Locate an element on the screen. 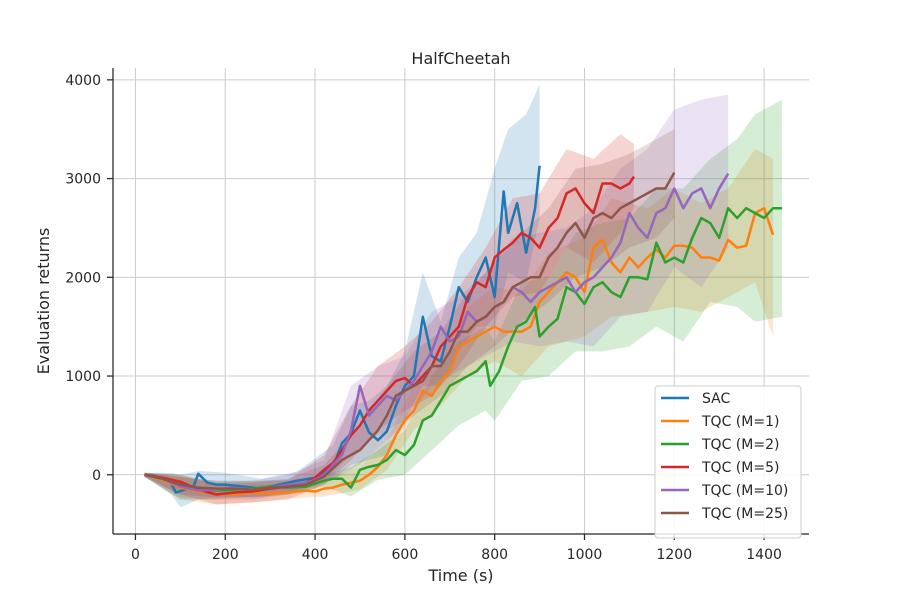  legend-label: SAC is located at coordinates (716, 399).